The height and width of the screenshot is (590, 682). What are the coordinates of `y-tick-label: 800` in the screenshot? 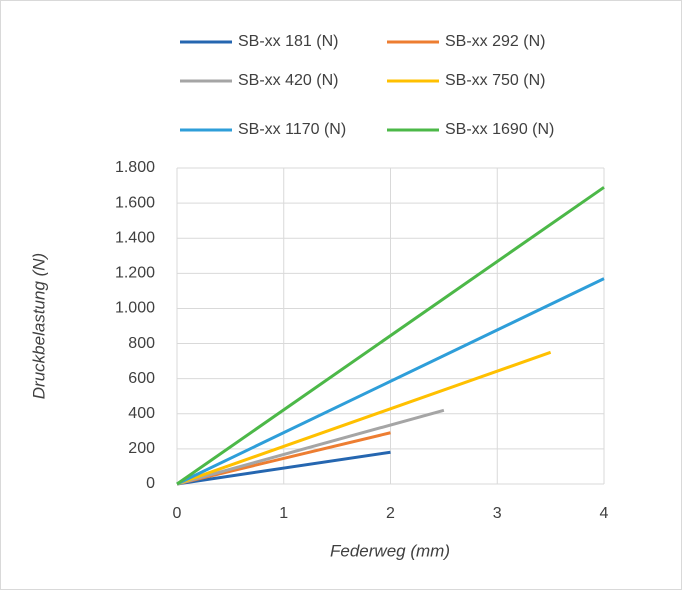 It's located at (141, 343).